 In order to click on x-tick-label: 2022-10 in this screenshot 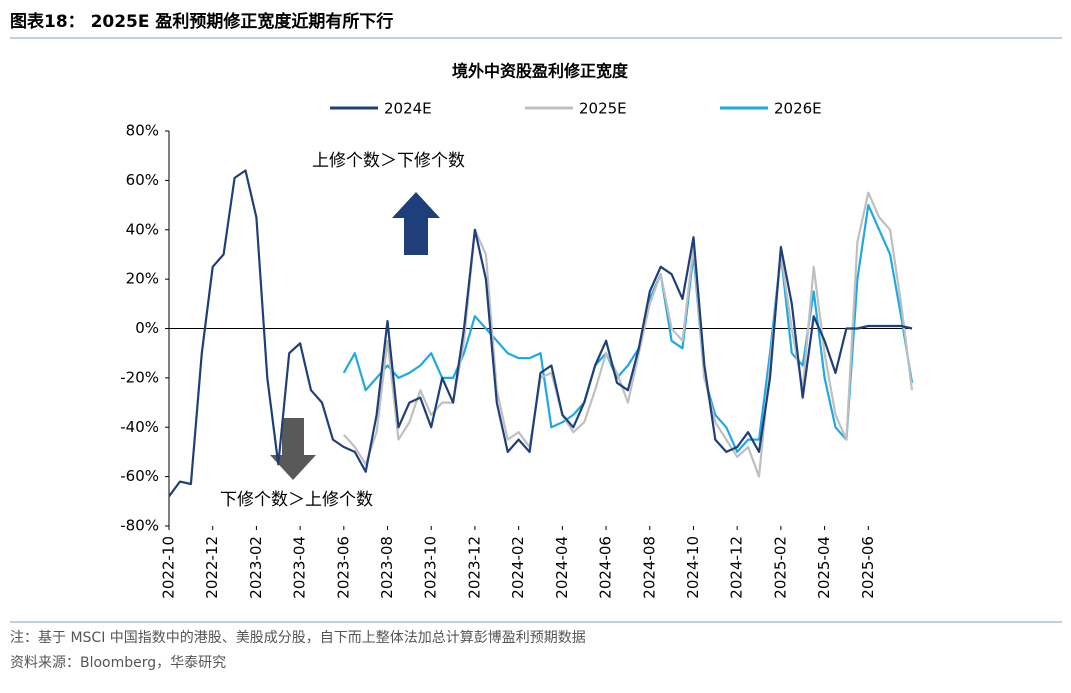, I will do `click(169, 567)`.